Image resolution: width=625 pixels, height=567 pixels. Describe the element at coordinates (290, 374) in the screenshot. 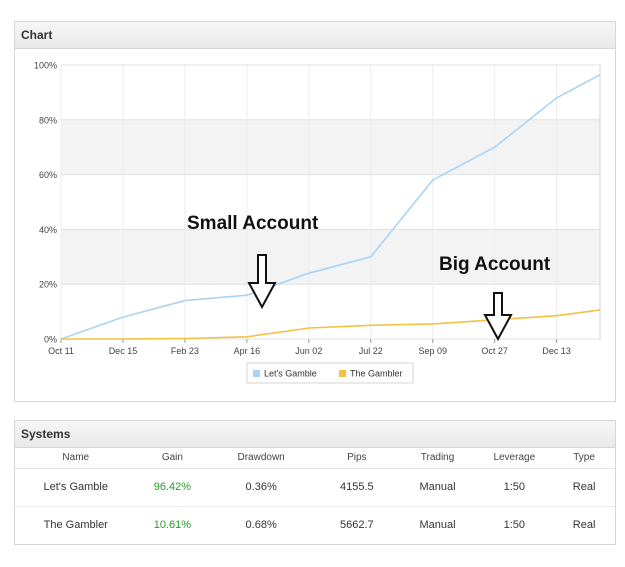

I see `legend-label: Let's Gamble` at that location.